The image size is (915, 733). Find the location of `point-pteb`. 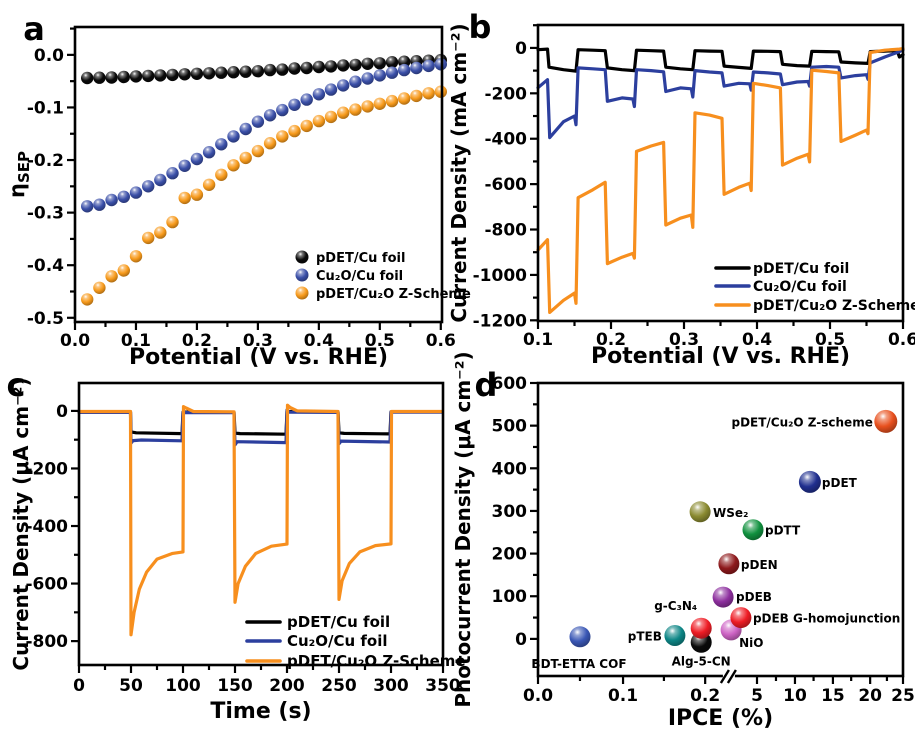

point-pteb is located at coordinates (675, 635).